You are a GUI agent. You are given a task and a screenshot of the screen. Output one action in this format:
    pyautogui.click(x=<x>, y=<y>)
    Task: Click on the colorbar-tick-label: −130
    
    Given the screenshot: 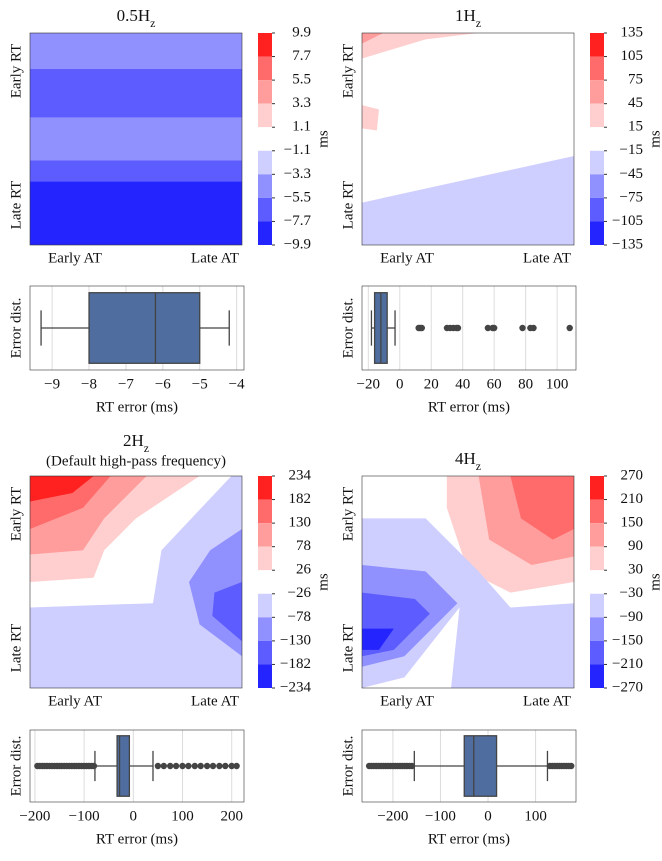 What is the action you would take?
    pyautogui.click(x=295, y=640)
    